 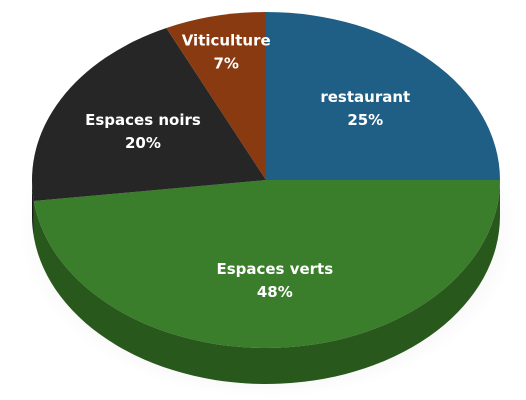 I want to click on slice-name: Viticulture, so click(x=226, y=41).